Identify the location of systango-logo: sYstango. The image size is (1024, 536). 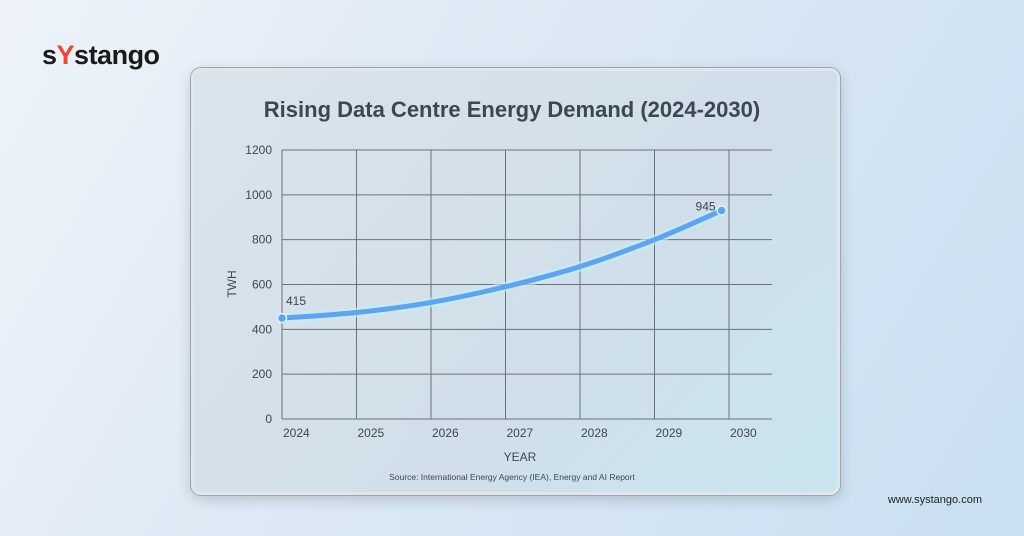
(101, 55).